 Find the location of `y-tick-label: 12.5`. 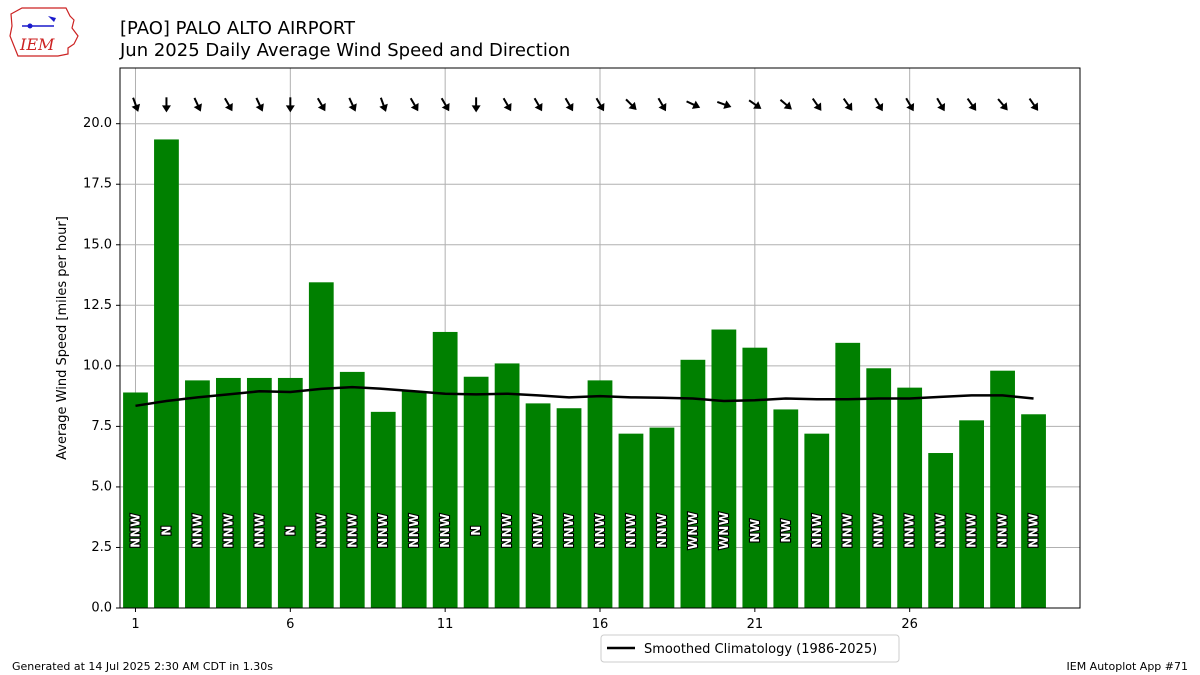

y-tick-label: 12.5 is located at coordinates (97, 305).